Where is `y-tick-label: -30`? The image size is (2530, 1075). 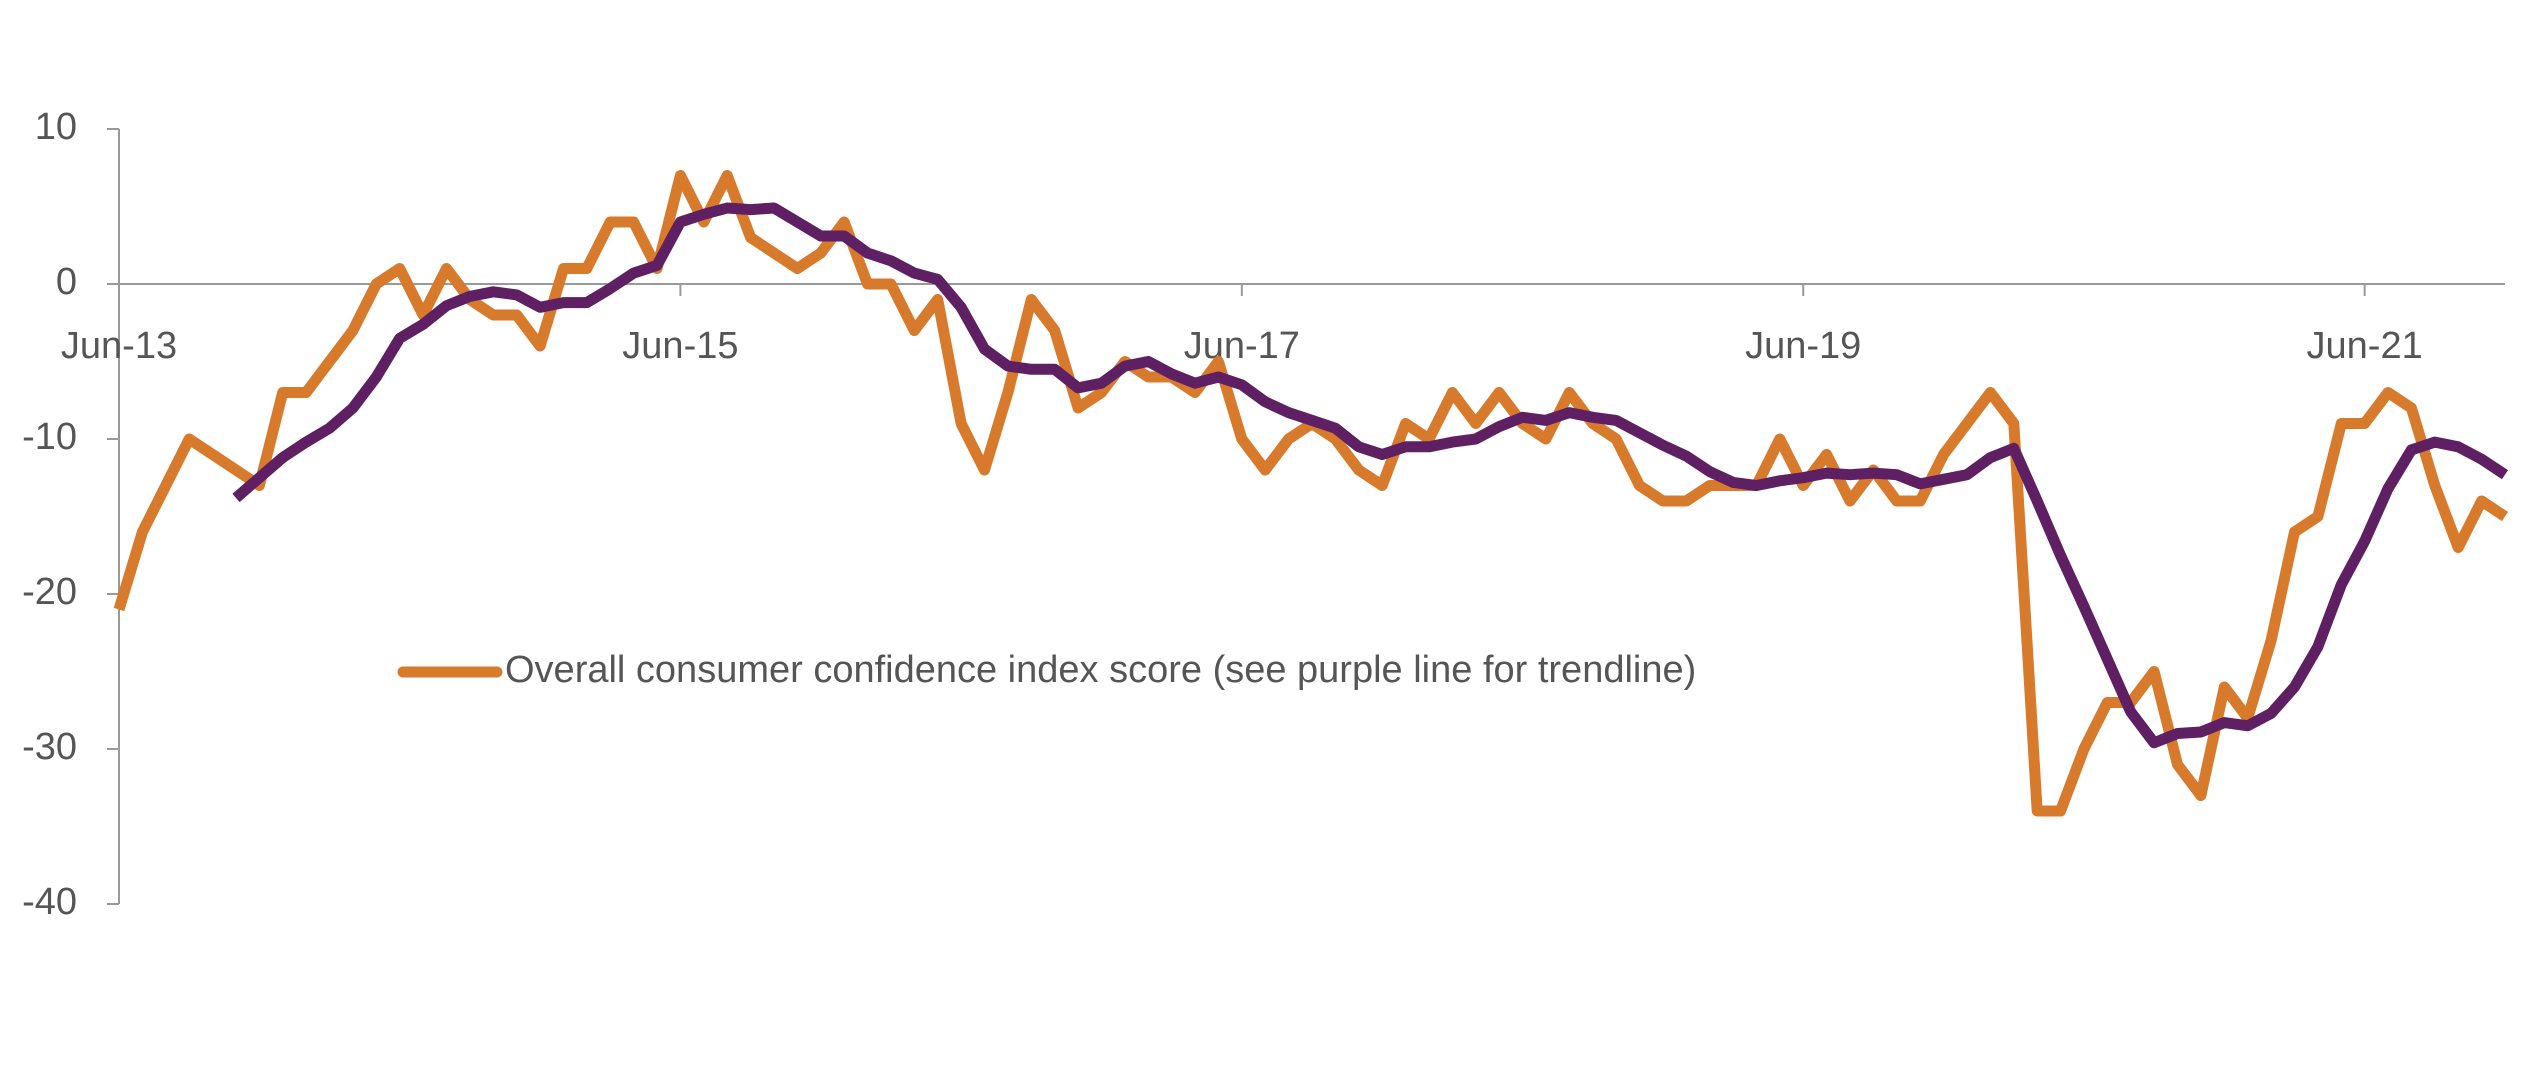
y-tick-label: -30 is located at coordinates (49, 747).